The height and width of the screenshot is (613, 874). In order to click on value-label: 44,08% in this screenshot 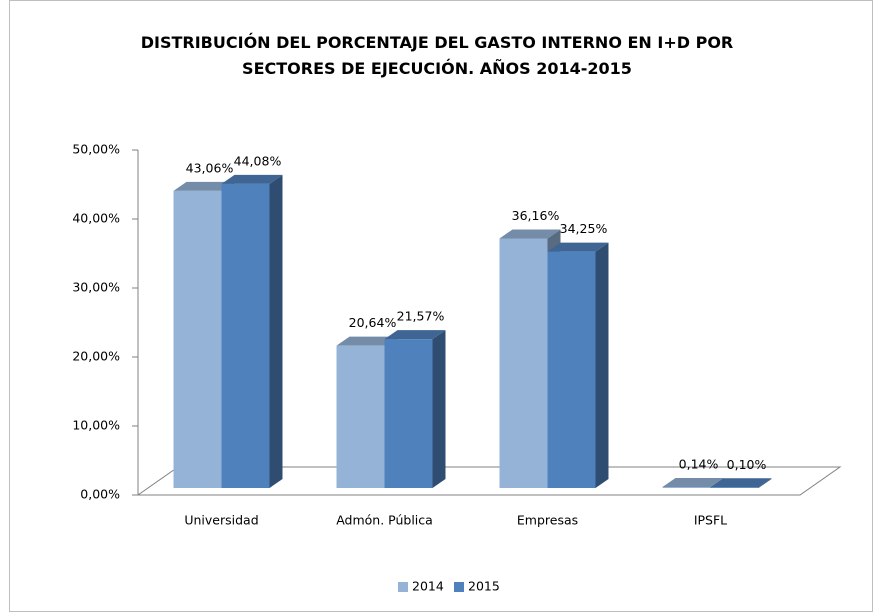, I will do `click(258, 160)`.